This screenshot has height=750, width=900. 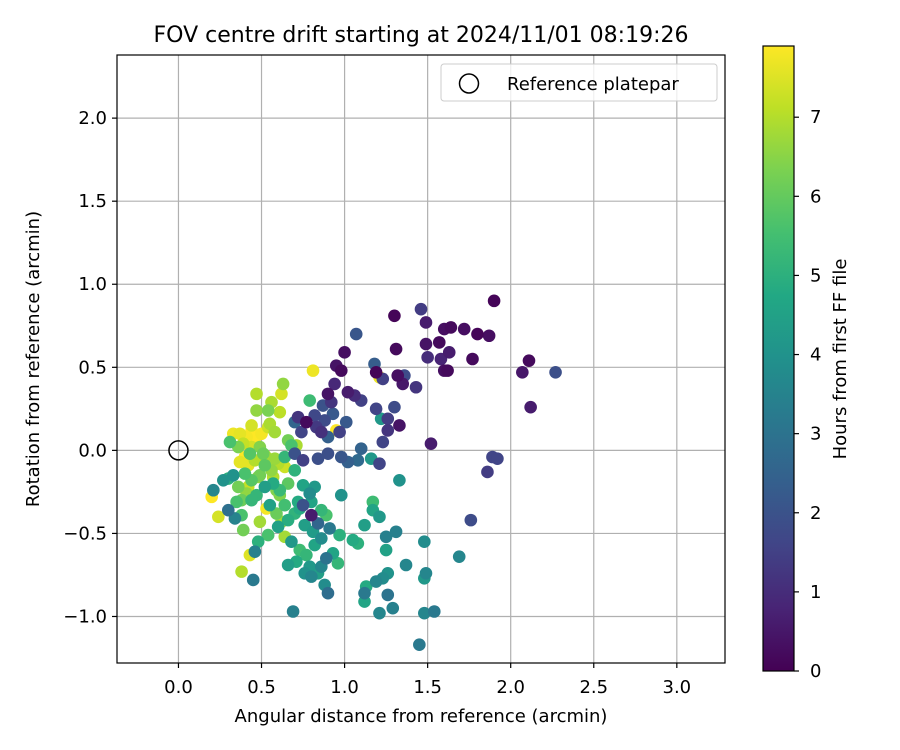 I want to click on colorbar-ticks: 0 1 2 3 4 5 6 7, so click(x=807, y=394).